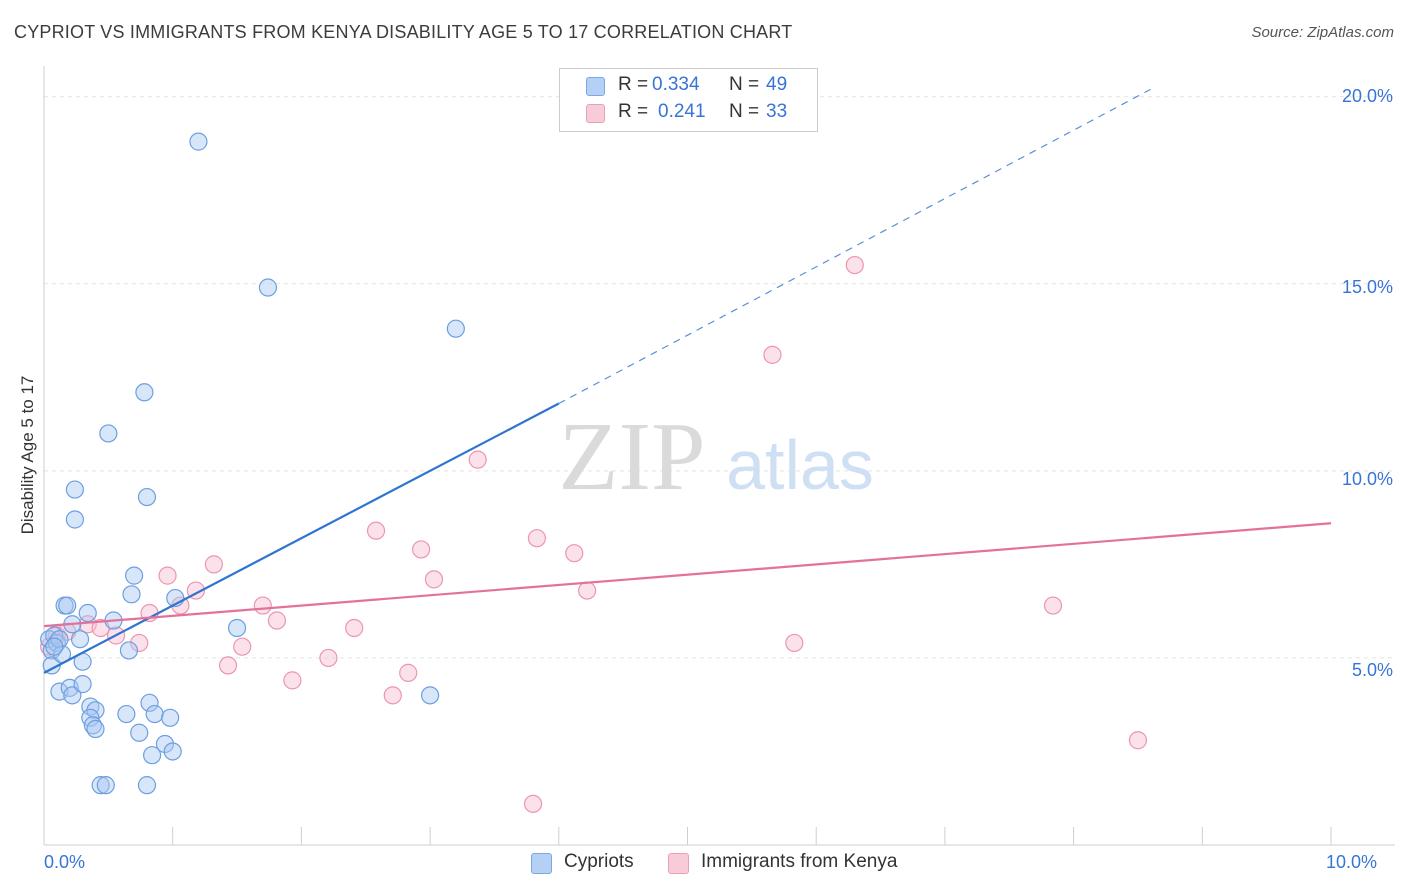  Describe the element at coordinates (777, 111) in the screenshot. I see `legend-n-value: 33` at that location.